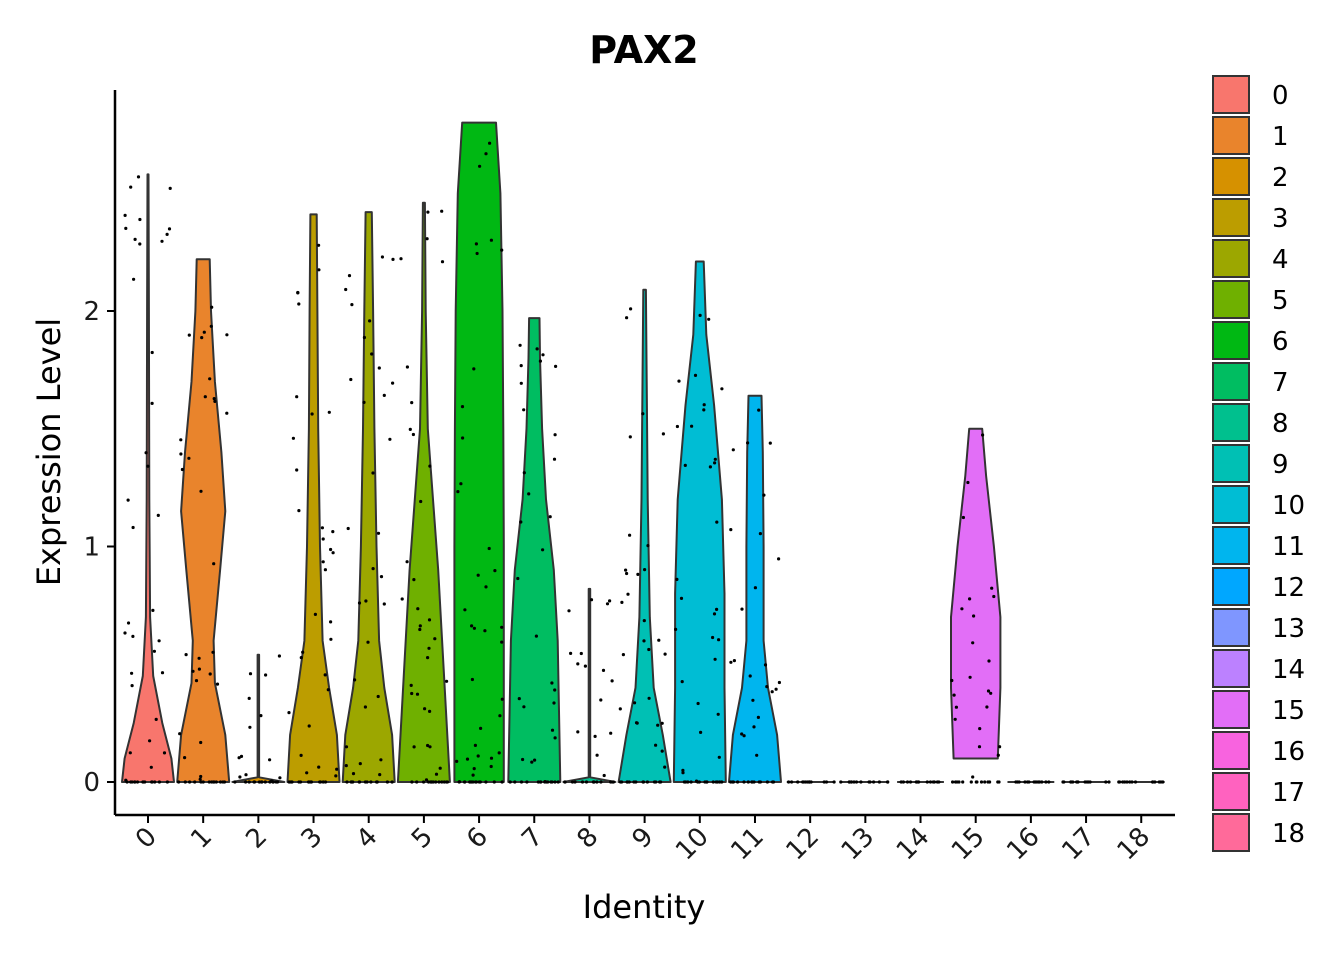 The width and height of the screenshot is (1344, 960). What do you see at coordinates (1288, 506) in the screenshot?
I see `legend-label-10: 10` at bounding box center [1288, 506].